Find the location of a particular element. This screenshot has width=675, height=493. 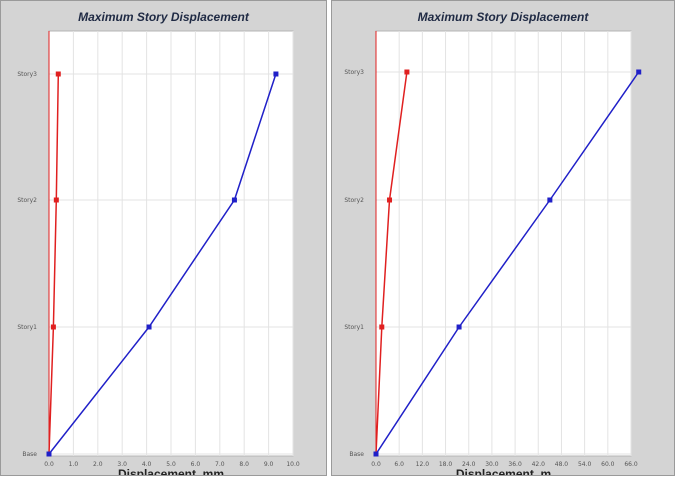

x-tick-label: 3.0 is located at coordinates (122, 464).